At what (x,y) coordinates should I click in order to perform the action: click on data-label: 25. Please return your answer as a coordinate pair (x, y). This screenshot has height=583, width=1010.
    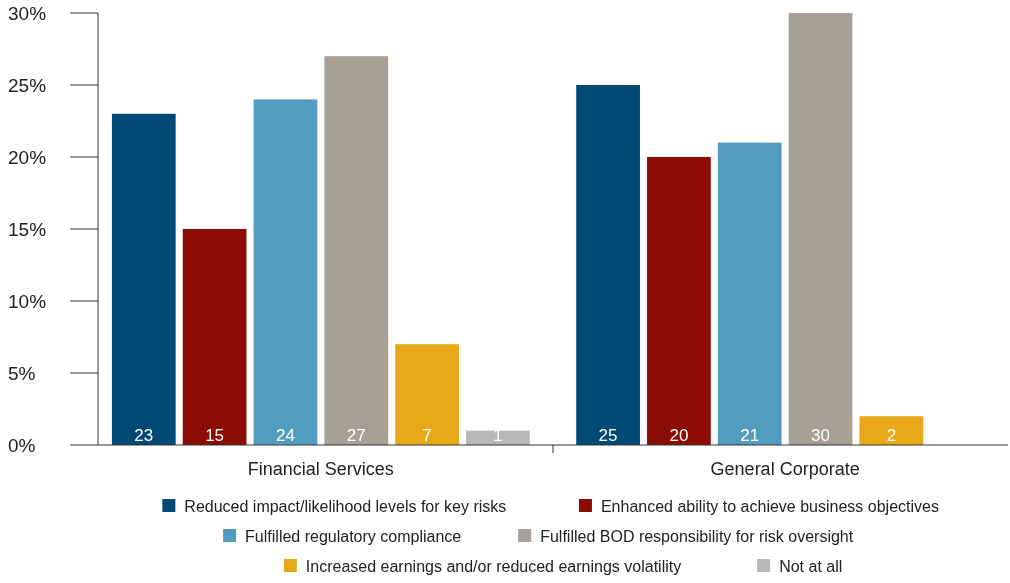
    Looking at the image, I should click on (608, 435).